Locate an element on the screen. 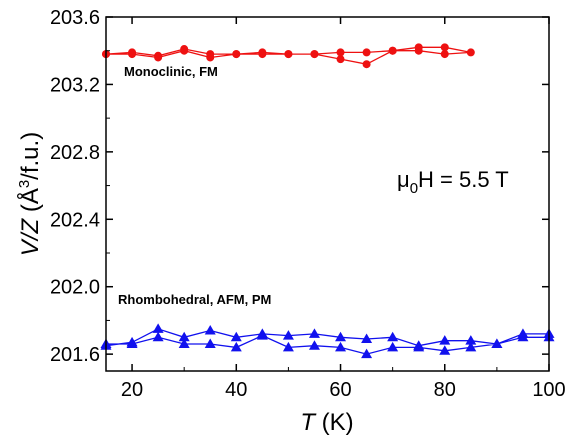  series-label-monoclinic: Monoclinic, FM is located at coordinates (171, 71).